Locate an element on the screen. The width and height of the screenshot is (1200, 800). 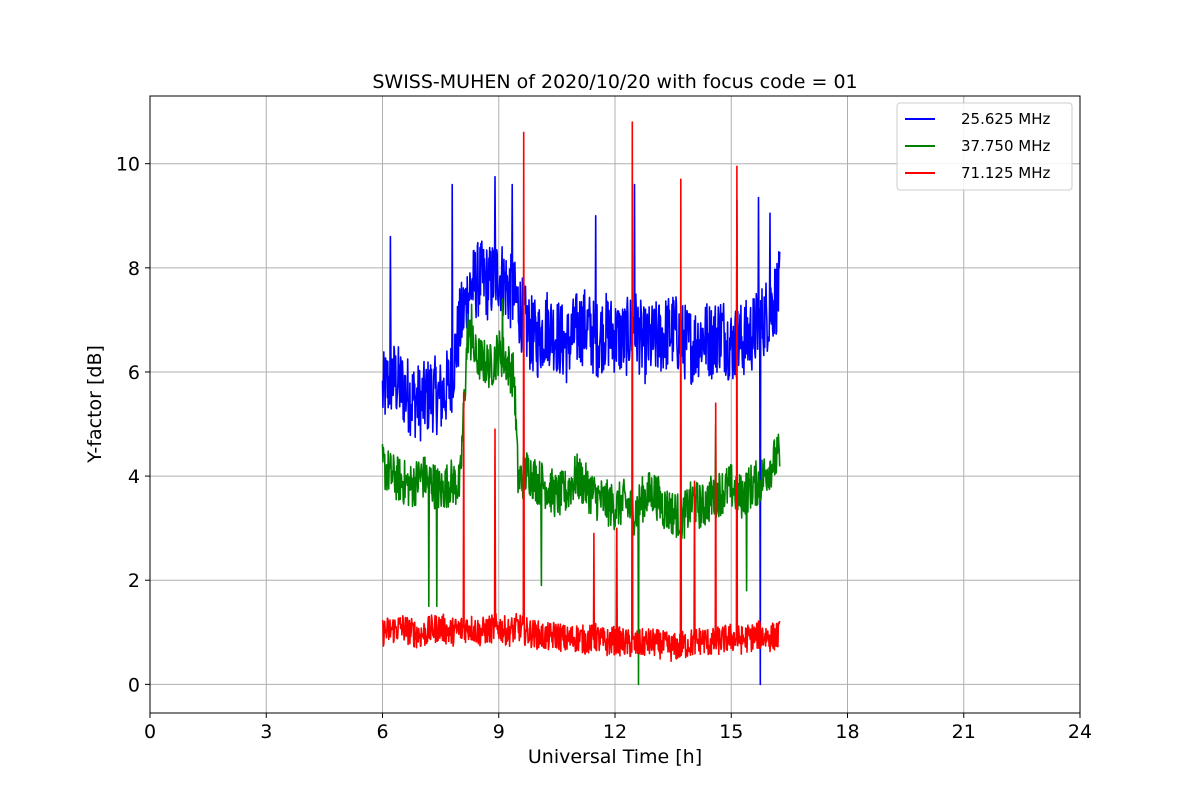
x-tick-label: 12 is located at coordinates (615, 732).